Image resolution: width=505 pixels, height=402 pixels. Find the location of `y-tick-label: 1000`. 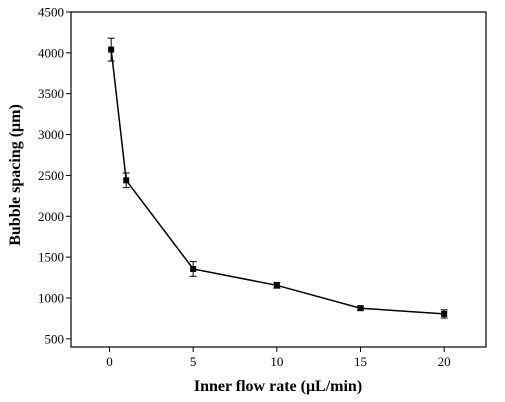

y-tick-label: 1000 is located at coordinates (51, 297).